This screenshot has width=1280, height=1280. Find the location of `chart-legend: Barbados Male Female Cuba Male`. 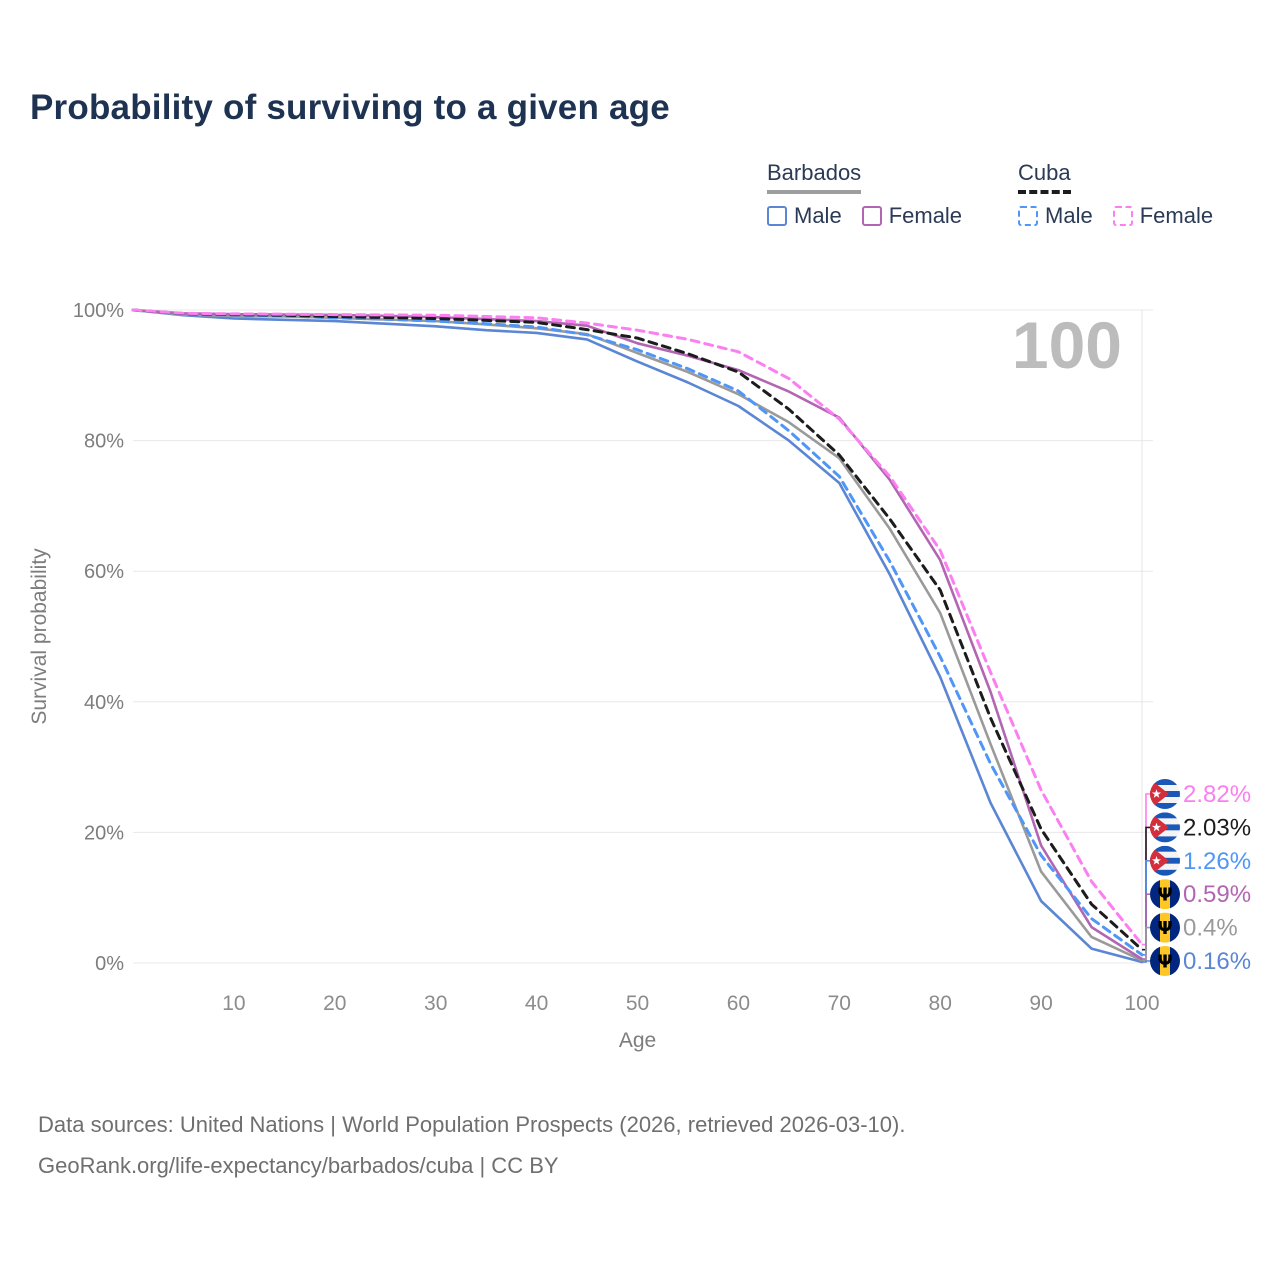

chart-legend: Barbados Male Female Cuba Male is located at coordinates (990, 194).